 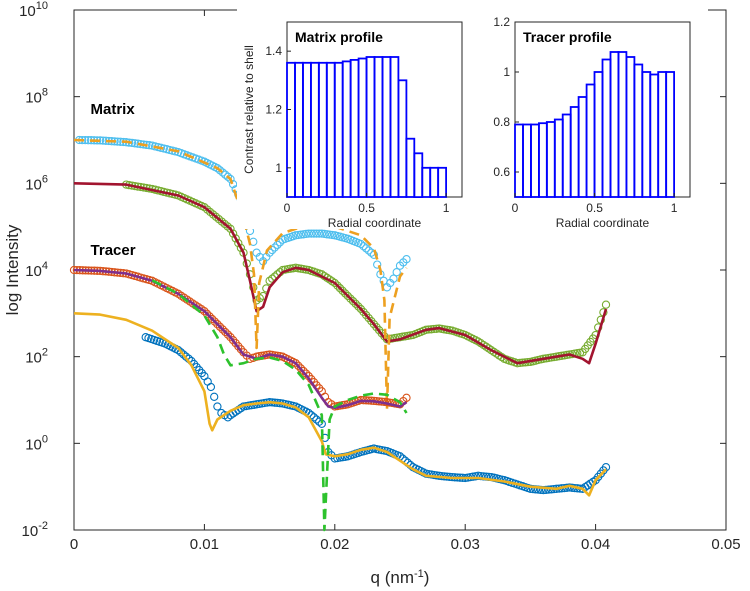 What do you see at coordinates (204, 544) in the screenshot?
I see `x-tick-label: 0.01` at bounding box center [204, 544].